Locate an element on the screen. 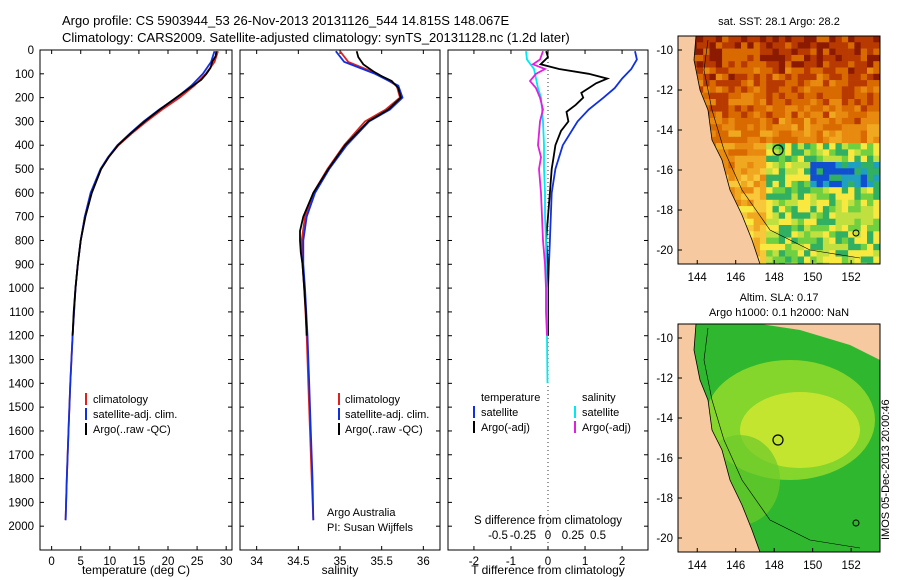  x-tick-label: 10 is located at coordinates (109, 562).